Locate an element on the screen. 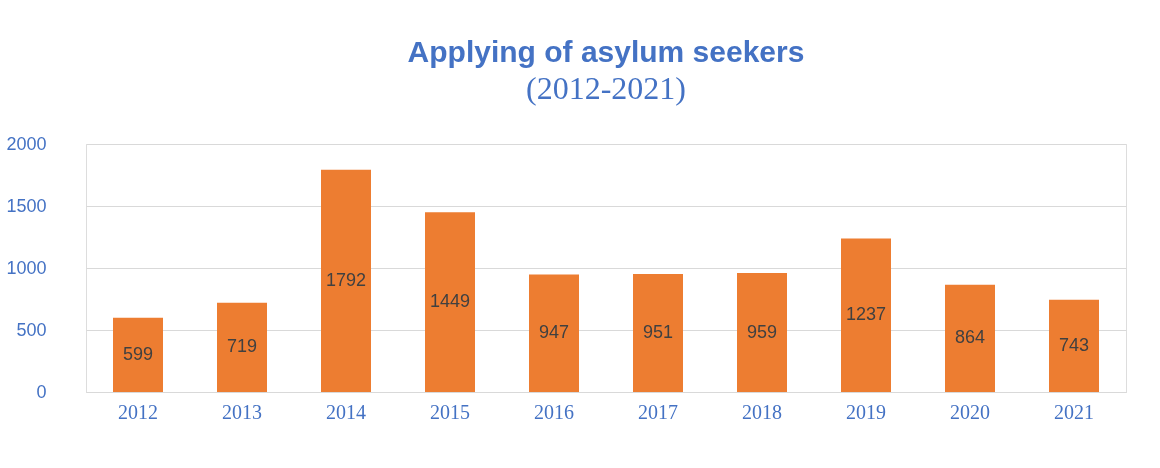 Image resolution: width=1160 pixels, height=468 pixels. data-label: 1449 is located at coordinates (450, 301).